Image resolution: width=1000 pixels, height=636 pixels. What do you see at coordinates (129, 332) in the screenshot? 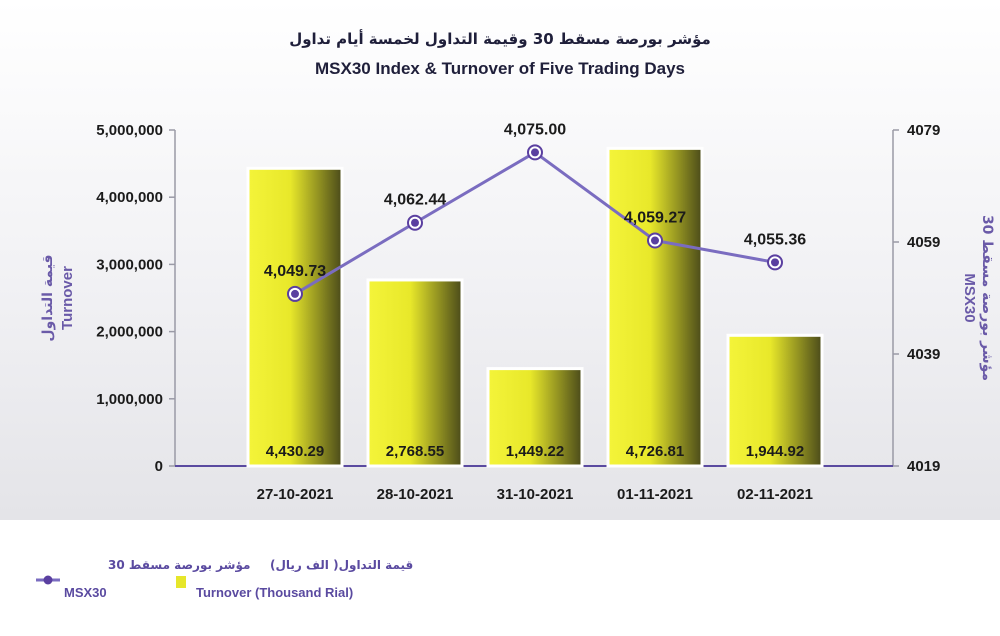
I see `left-tick-label: 2,000,000` at bounding box center [129, 332].